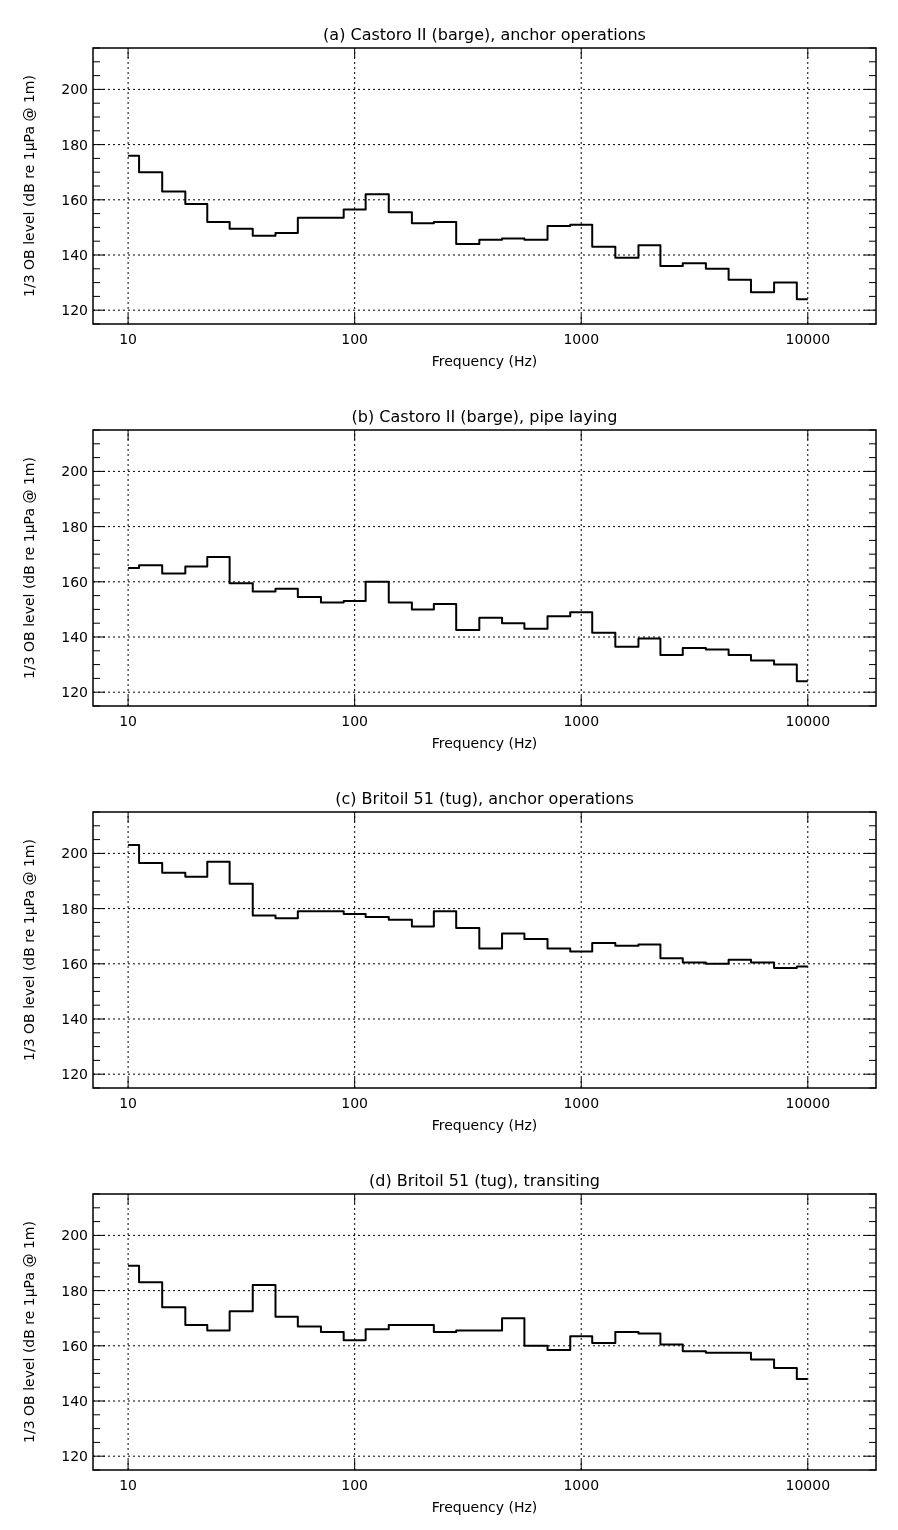 This screenshot has height=1530, width=898. I want to click on chart-title: (c) Britoil 51 (tug), anchor operations, so click(484, 798).